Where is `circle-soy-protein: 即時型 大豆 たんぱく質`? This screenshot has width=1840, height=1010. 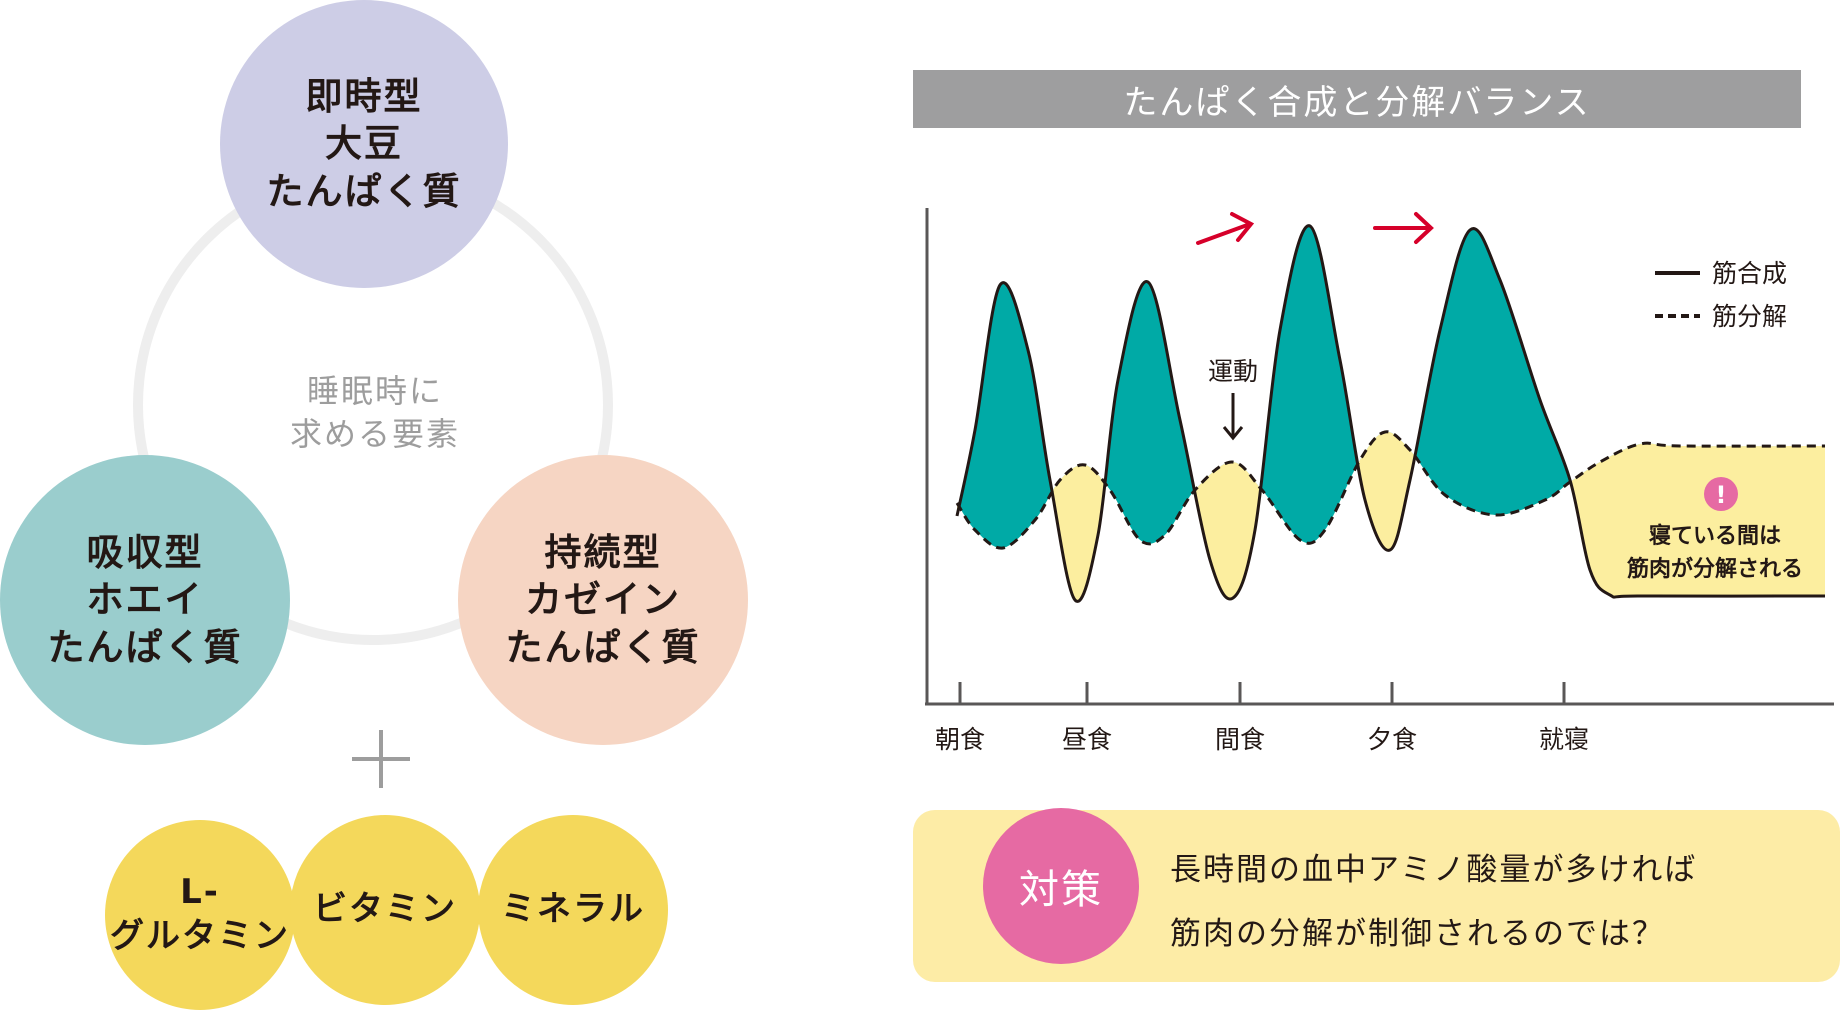
circle-soy-protein: 即時型 大豆 たんぱく質 is located at coordinates (364, 144).